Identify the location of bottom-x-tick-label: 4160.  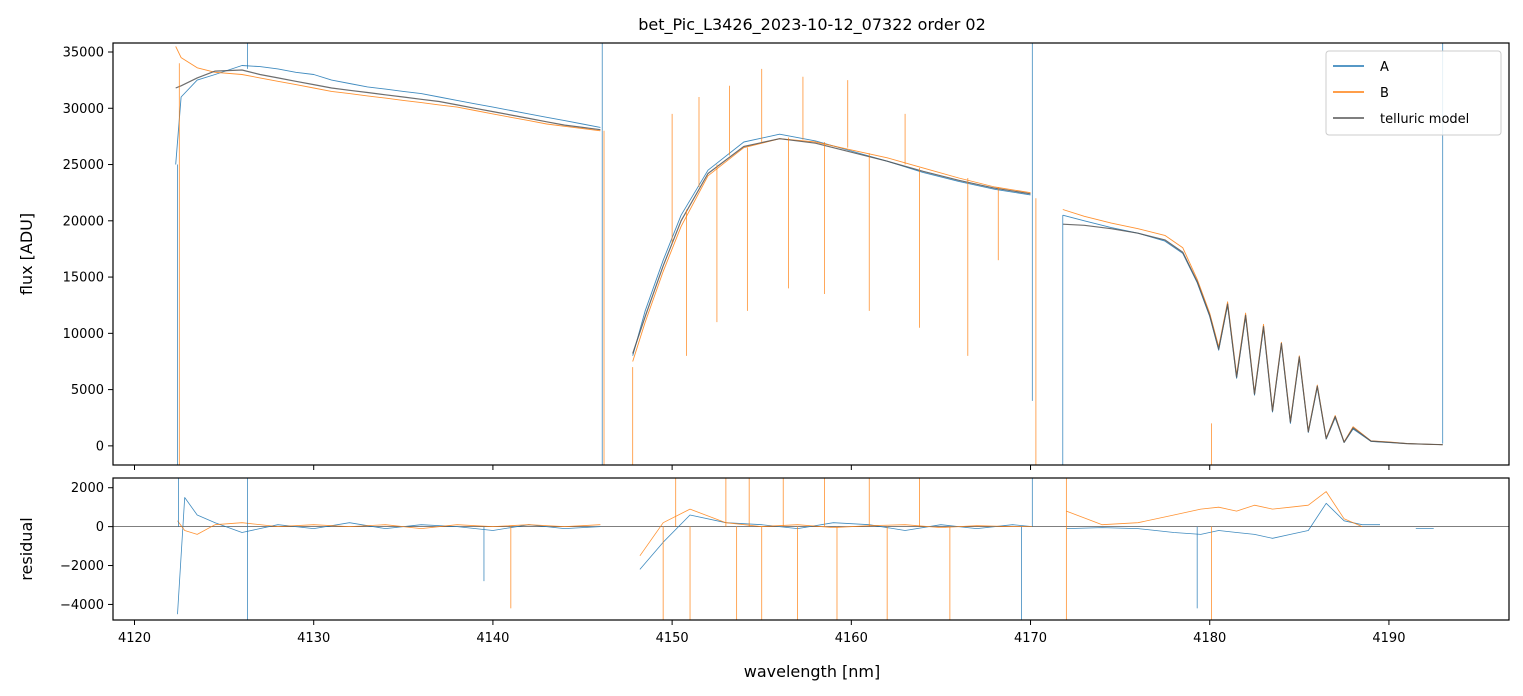
(851, 638).